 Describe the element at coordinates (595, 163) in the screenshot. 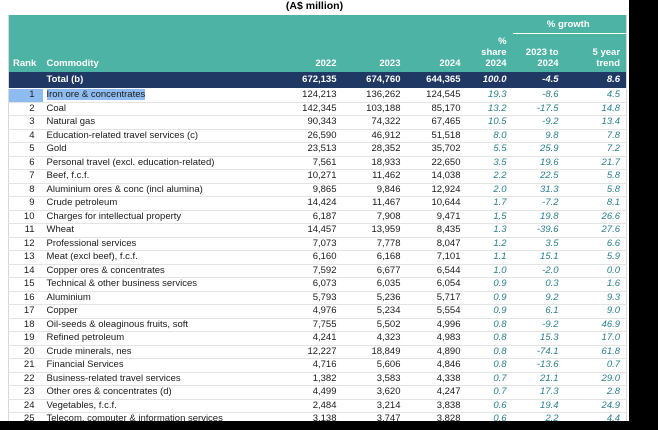

I see `trend-5yr-cell: 21.7` at that location.